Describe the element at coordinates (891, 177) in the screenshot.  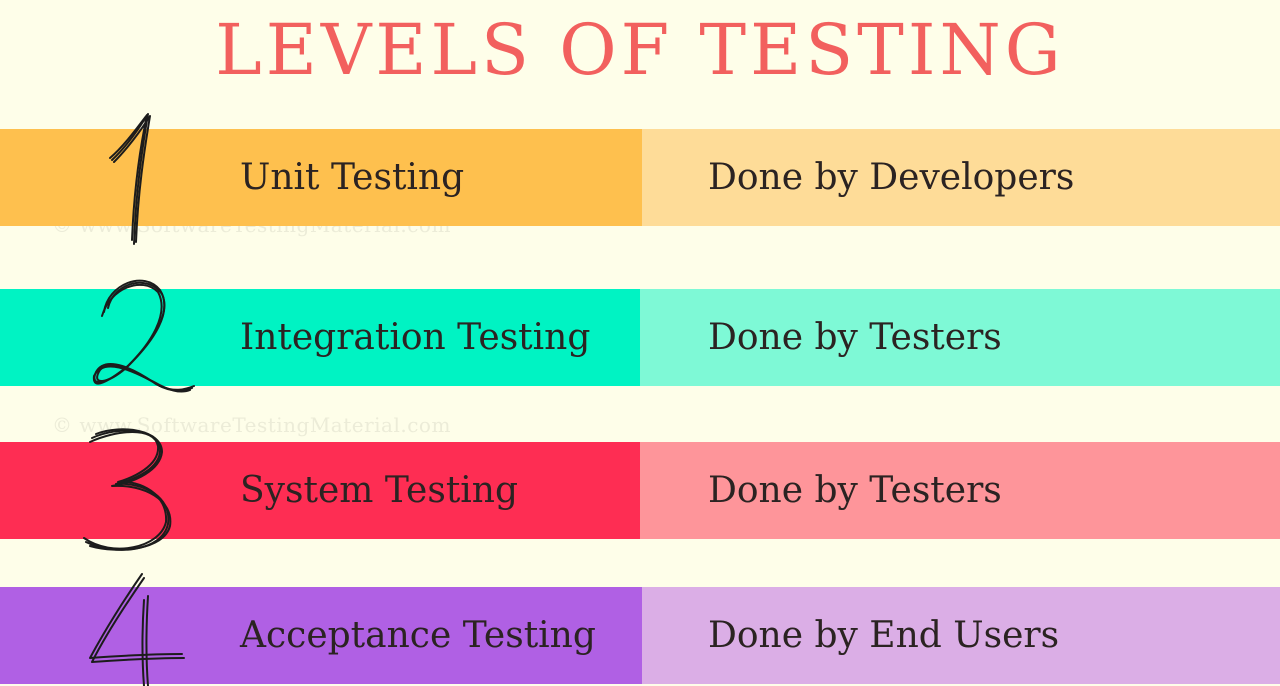
I see `level-done-by: Done by Developers` at that location.